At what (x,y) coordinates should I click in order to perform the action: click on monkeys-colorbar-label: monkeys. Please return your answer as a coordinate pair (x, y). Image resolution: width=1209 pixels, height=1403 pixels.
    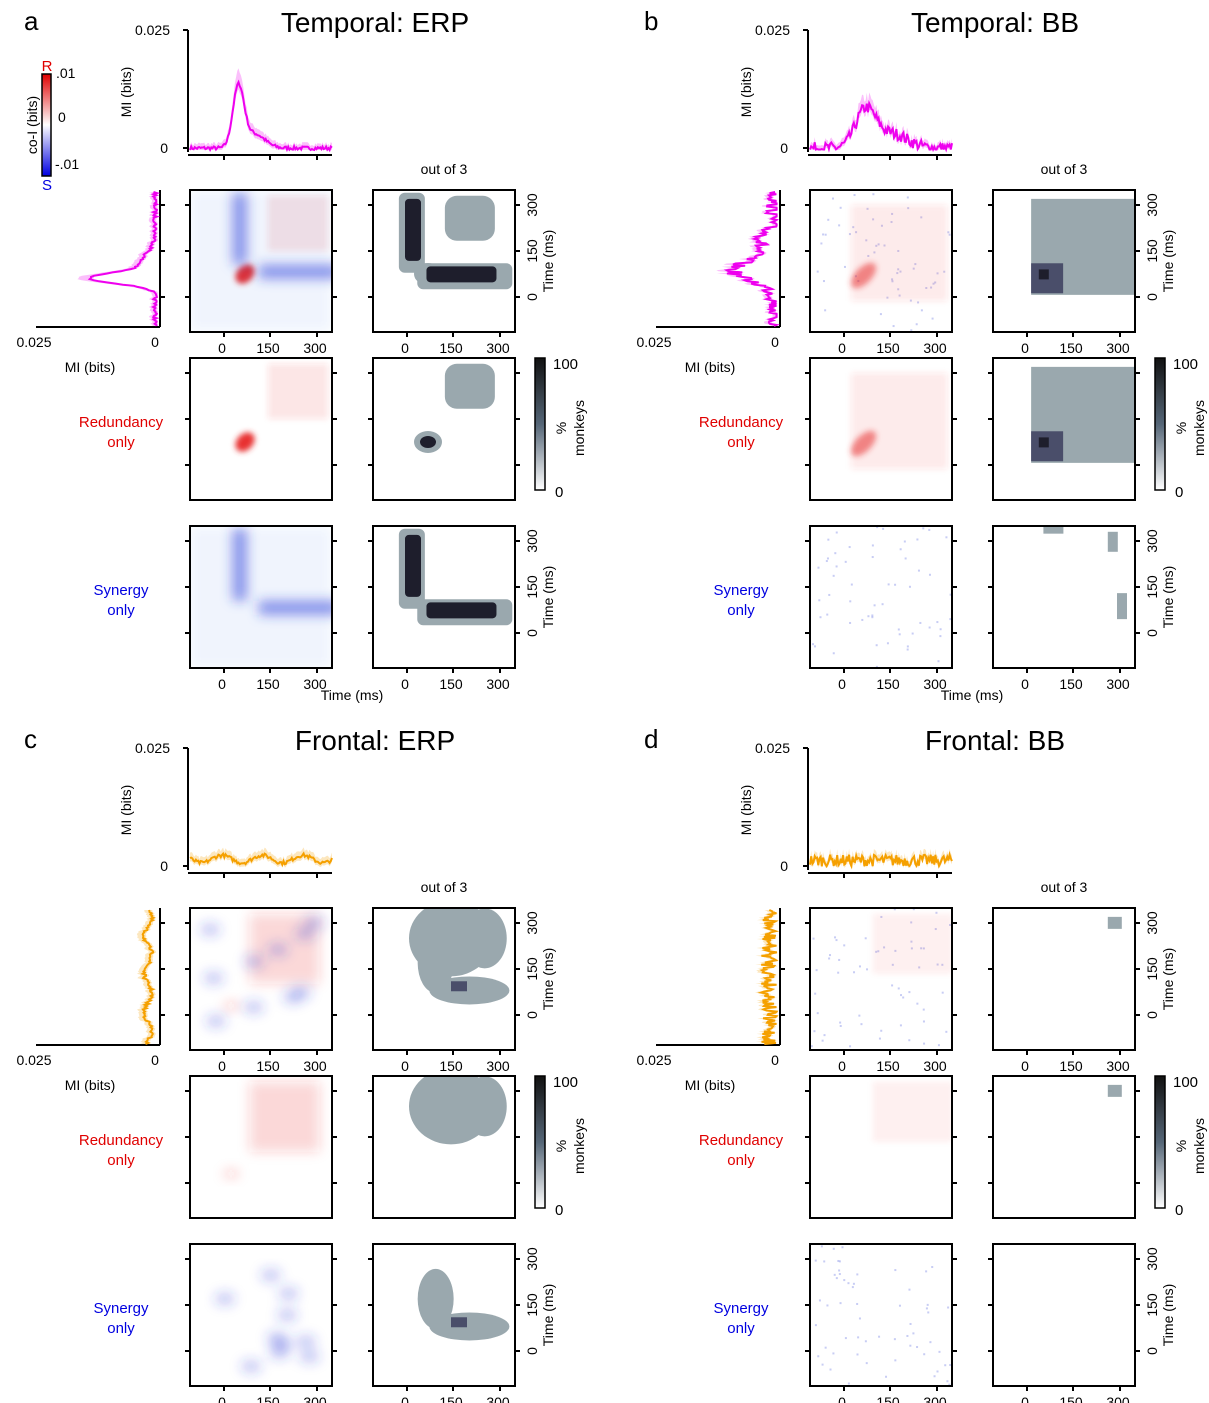
    Looking at the image, I should click on (579, 428).